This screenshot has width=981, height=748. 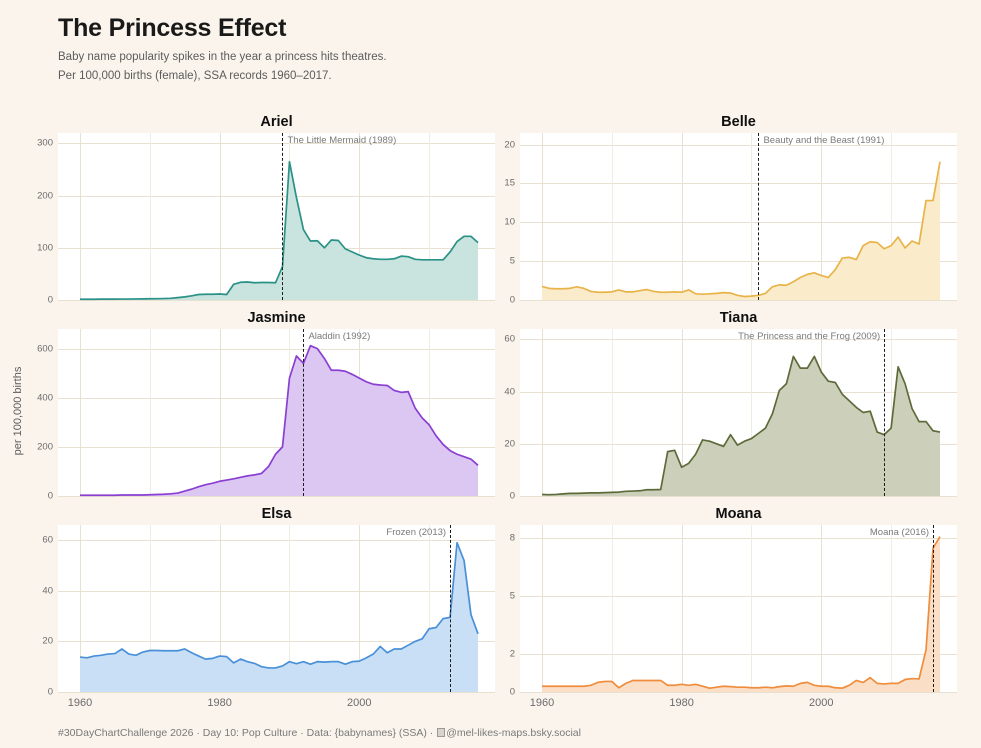 What do you see at coordinates (342, 140) in the screenshot?
I see `event-annotation-label: The Little Mermaid (1989)` at bounding box center [342, 140].